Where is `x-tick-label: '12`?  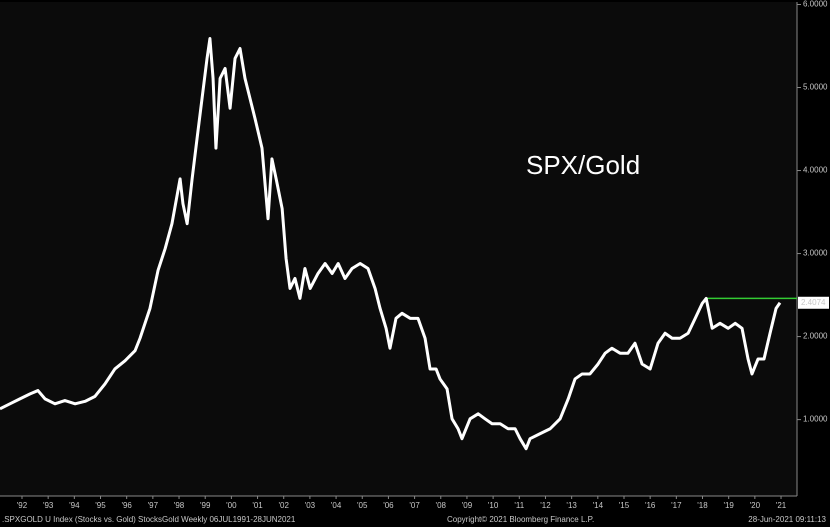
x-tick-label: '12 is located at coordinates (545, 505).